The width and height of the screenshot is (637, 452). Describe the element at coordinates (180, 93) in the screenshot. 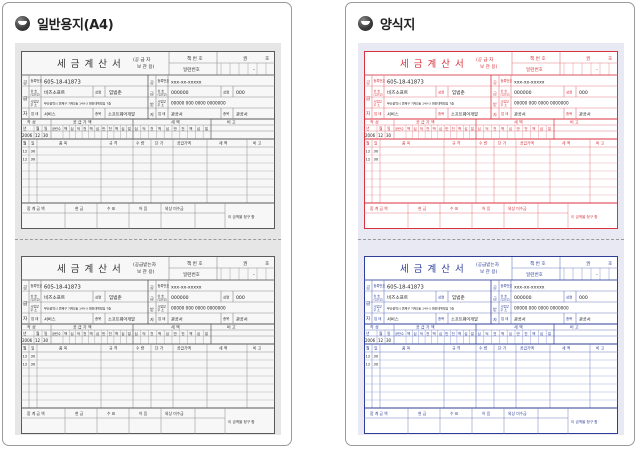

I see `buyer-company-name: 000000` at that location.